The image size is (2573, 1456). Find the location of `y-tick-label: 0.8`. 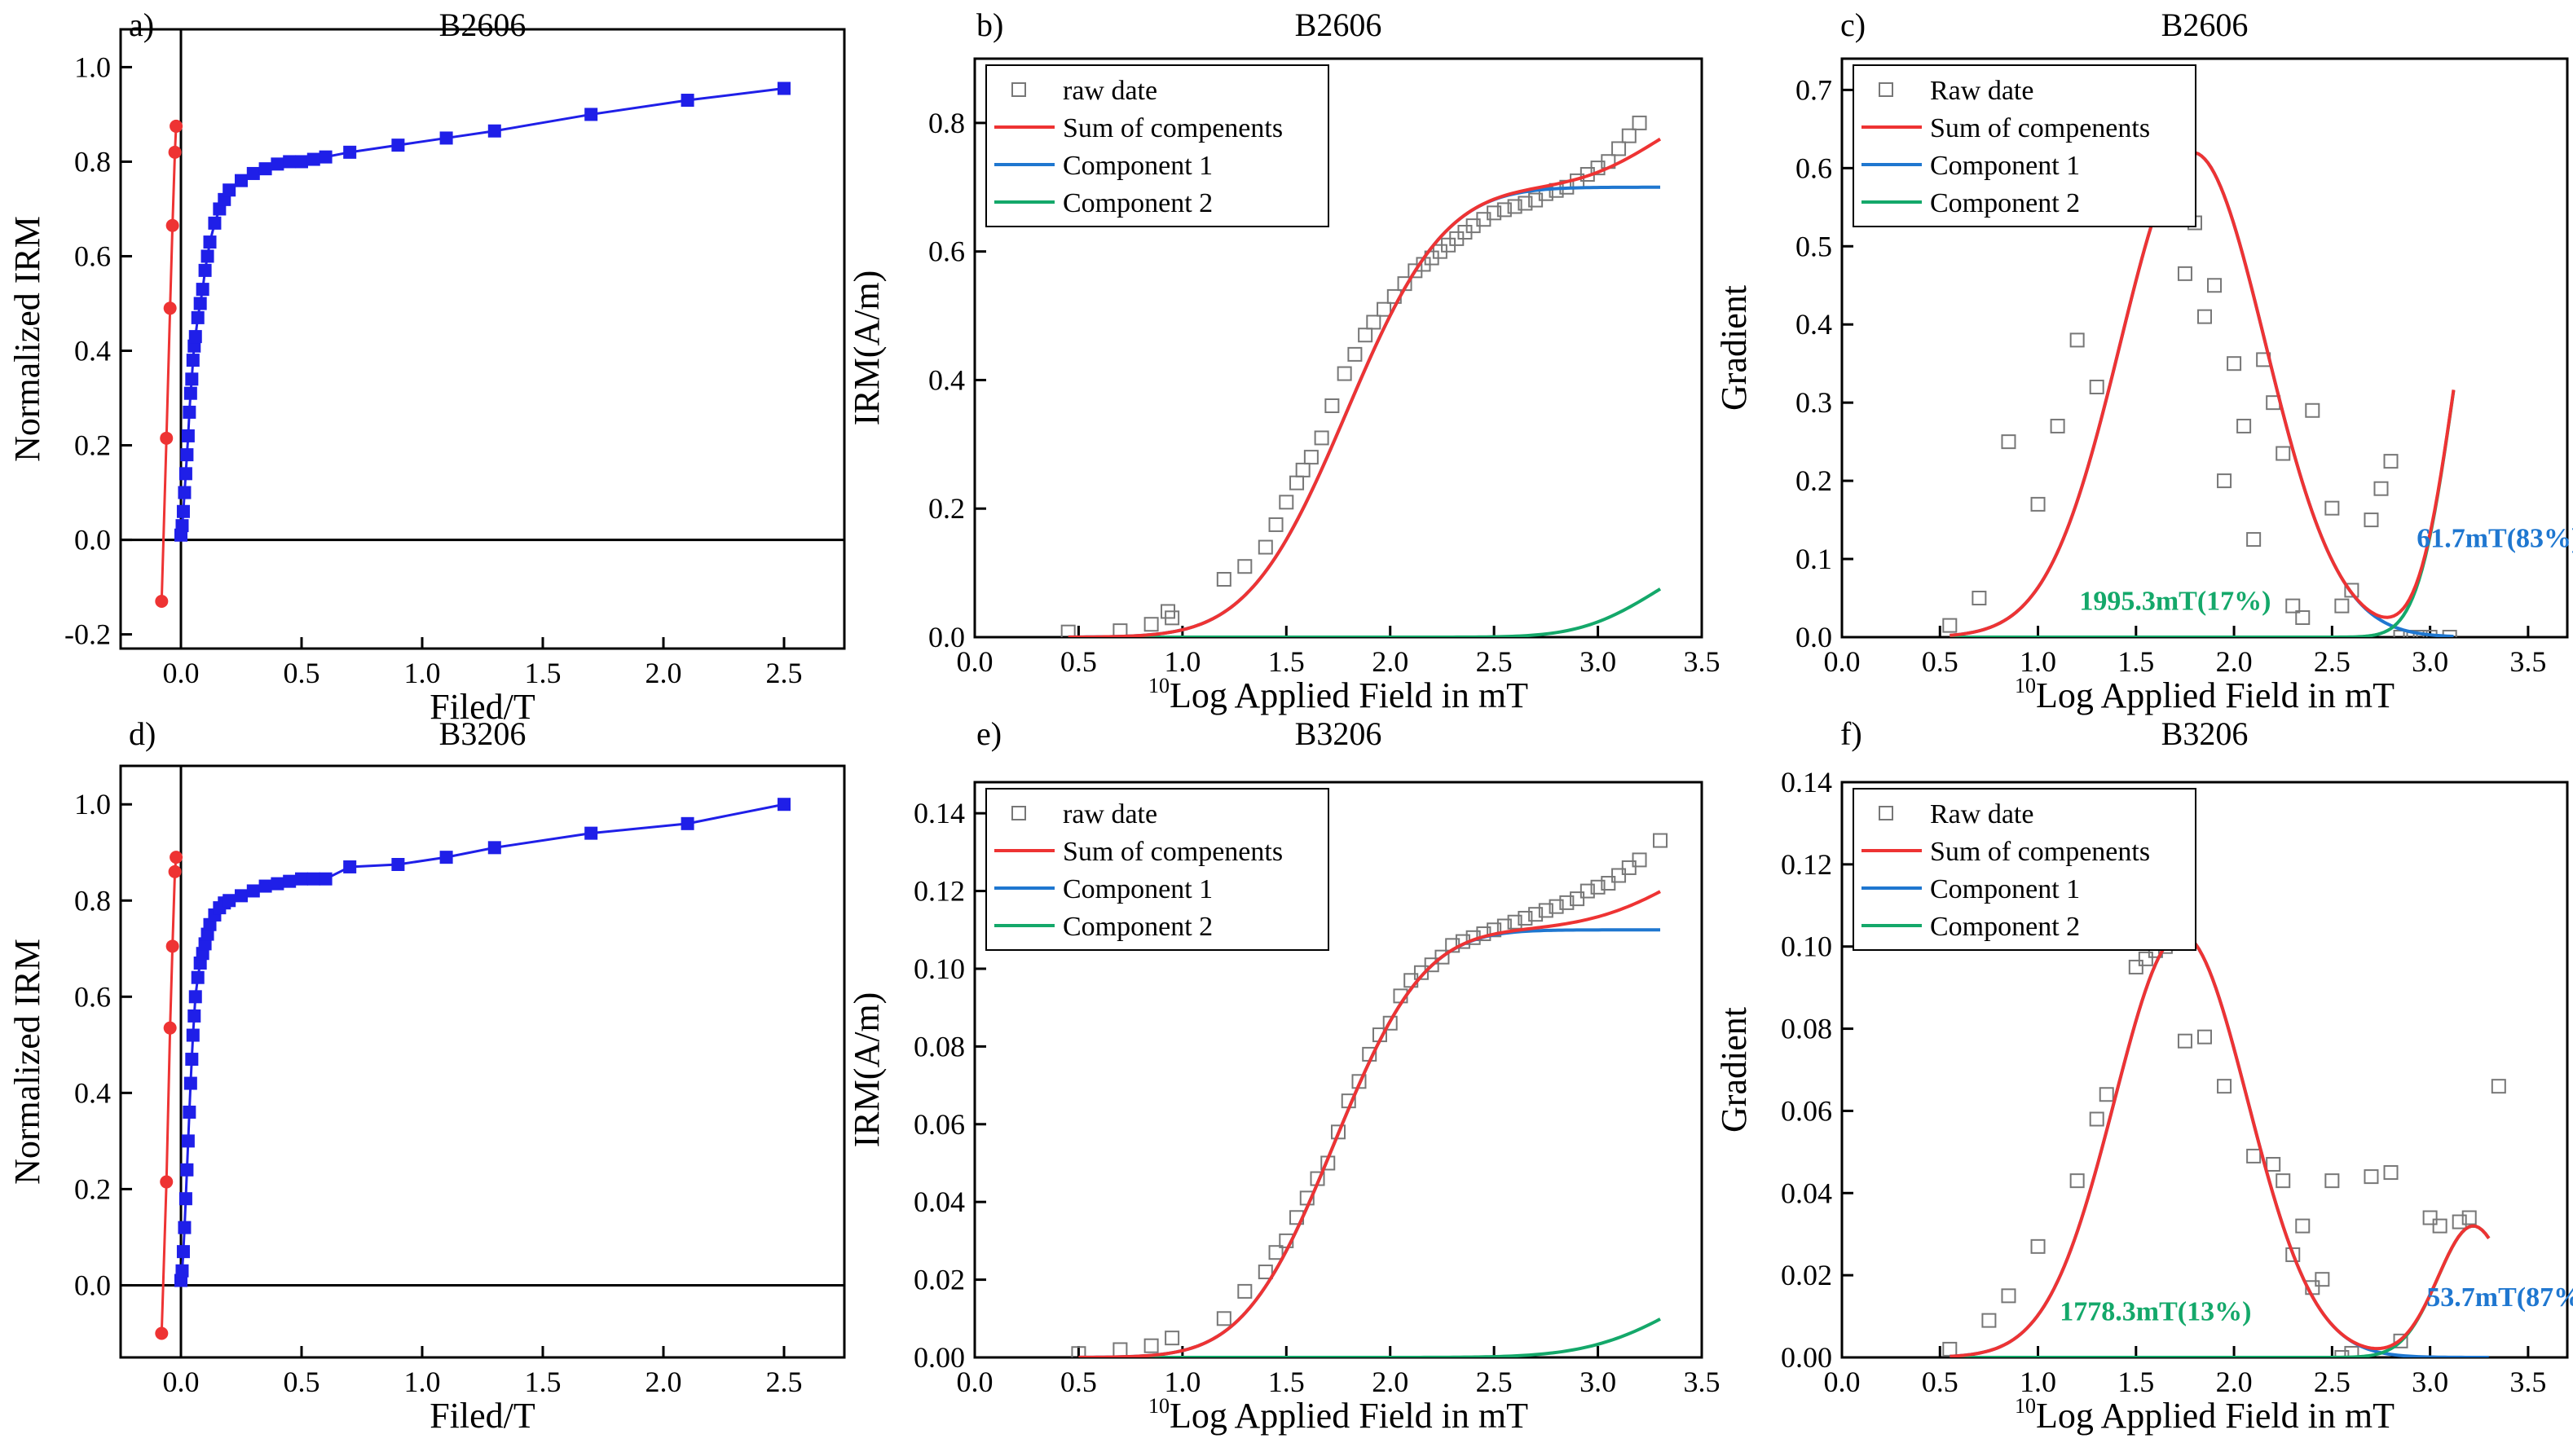

y-tick-label: 0.8 is located at coordinates (92, 161).